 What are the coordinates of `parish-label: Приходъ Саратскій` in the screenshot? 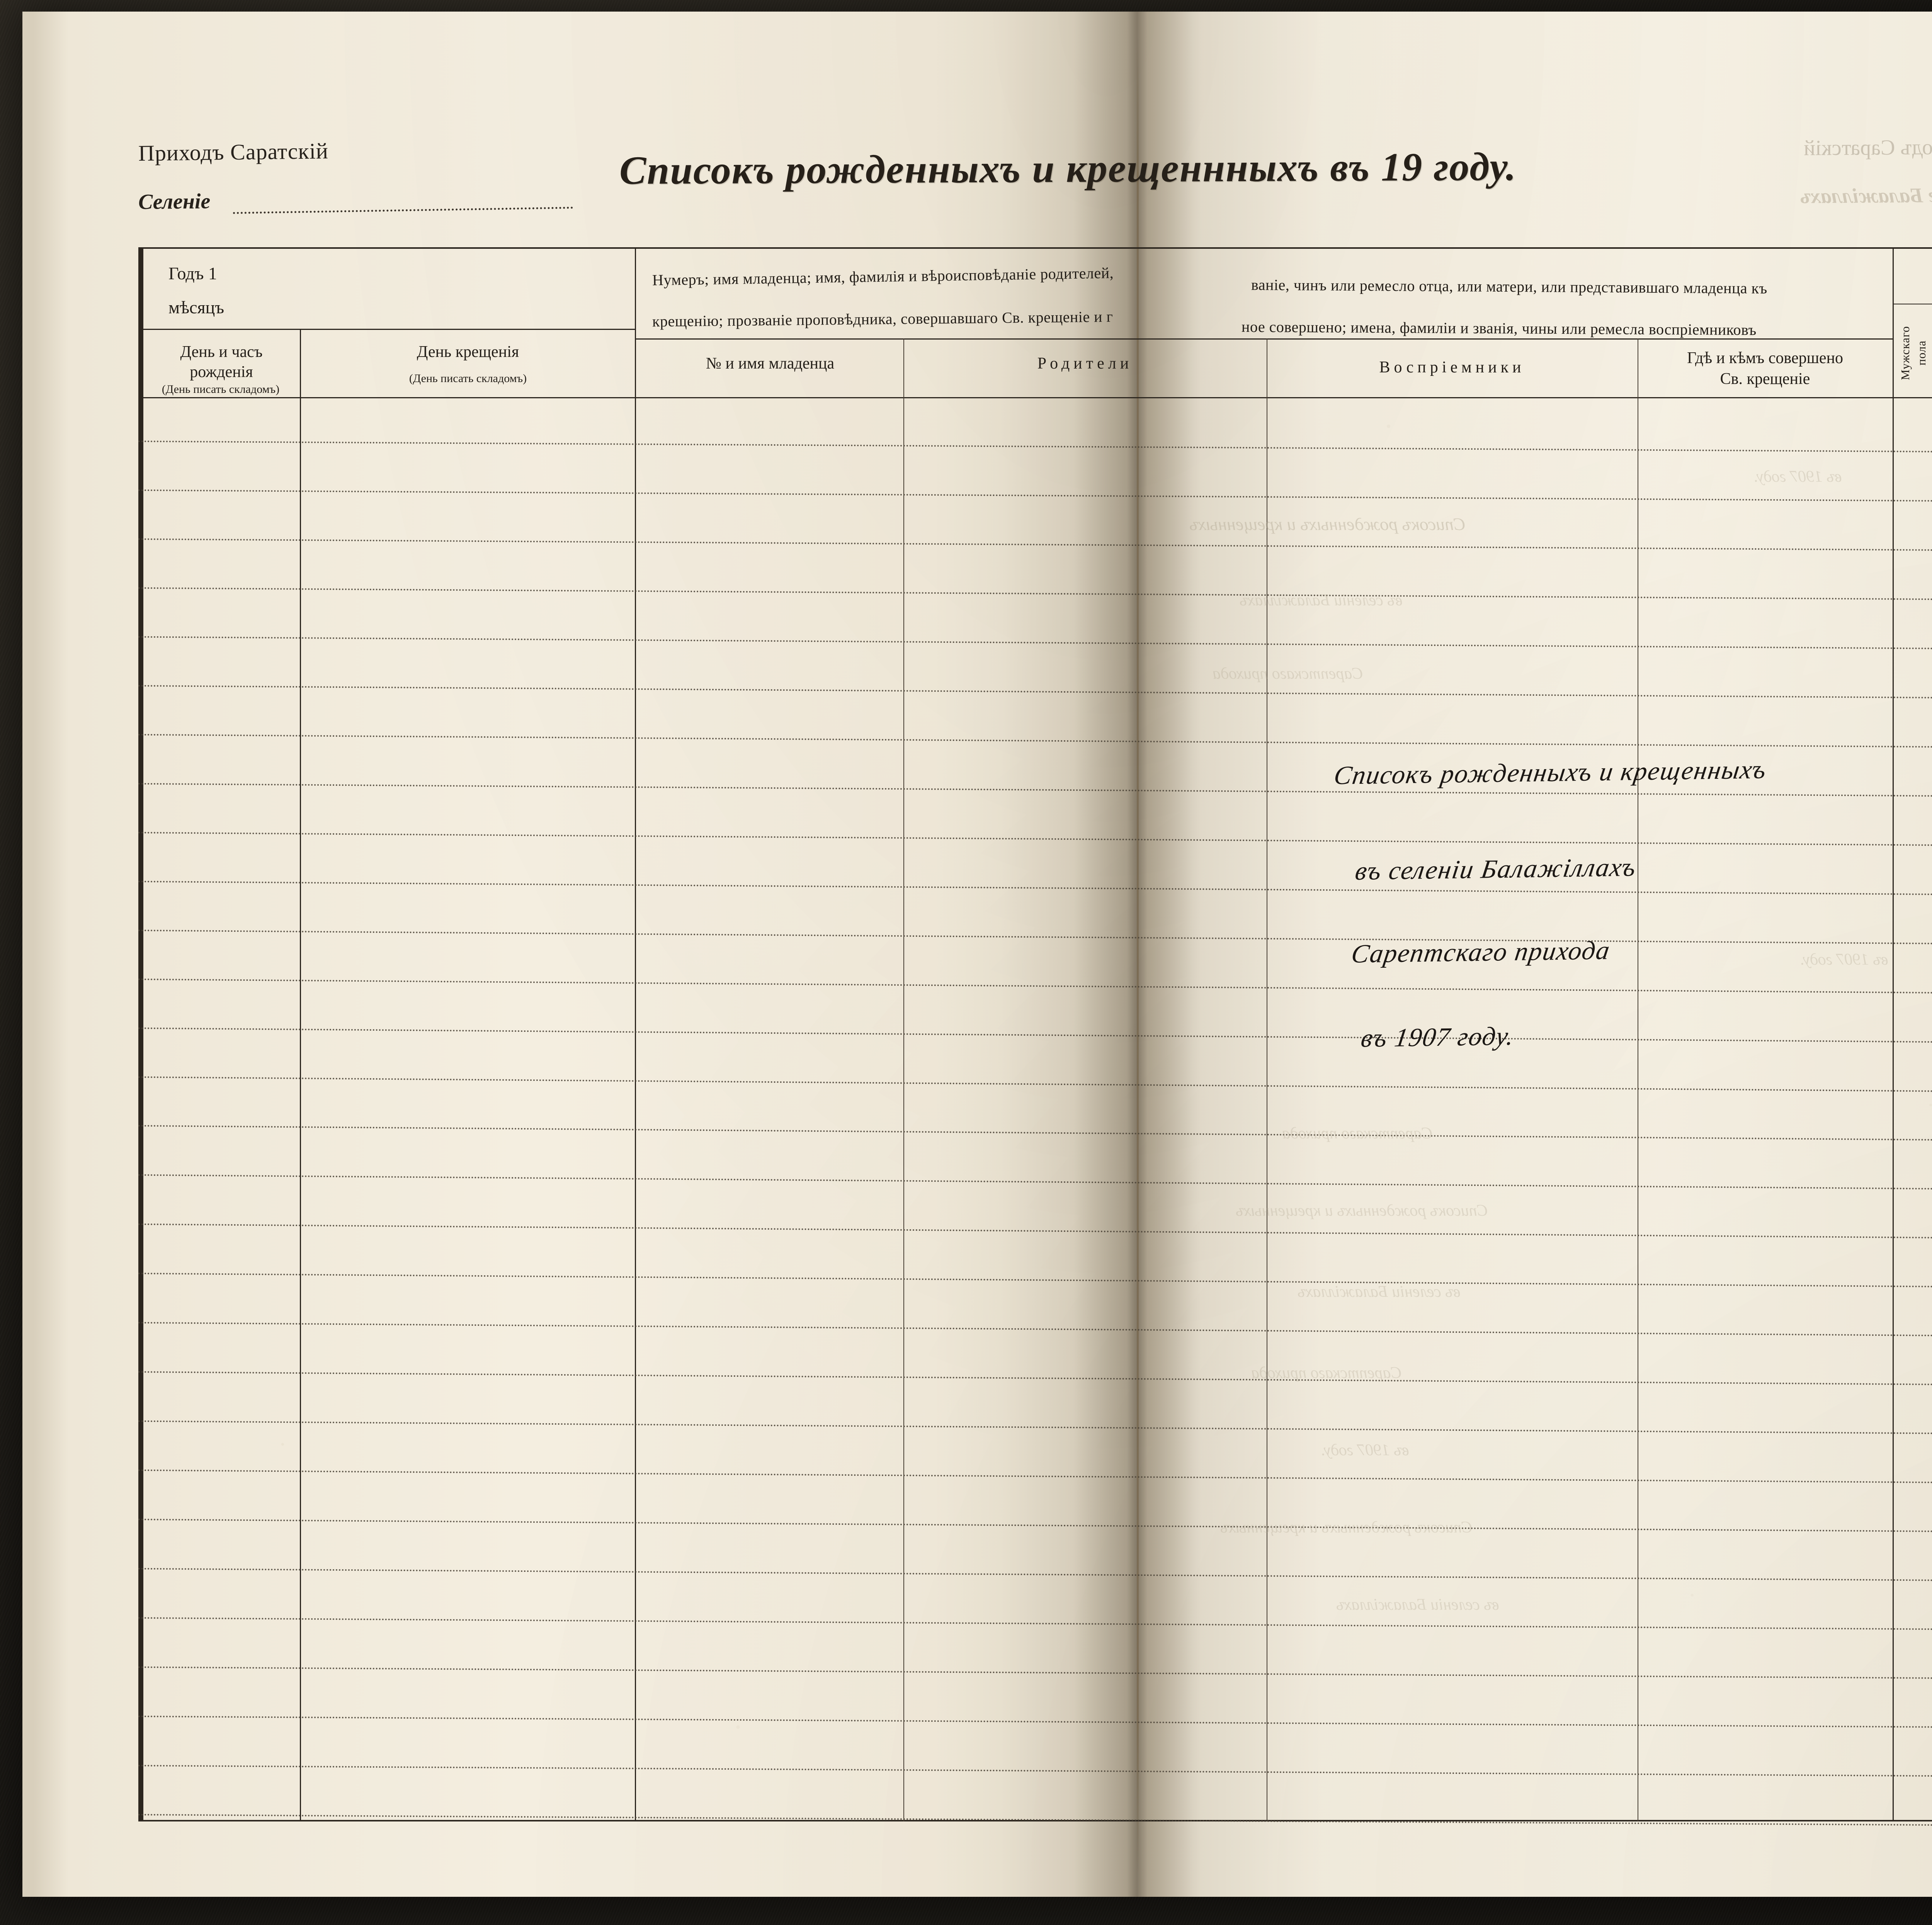 It's located at (234, 152).